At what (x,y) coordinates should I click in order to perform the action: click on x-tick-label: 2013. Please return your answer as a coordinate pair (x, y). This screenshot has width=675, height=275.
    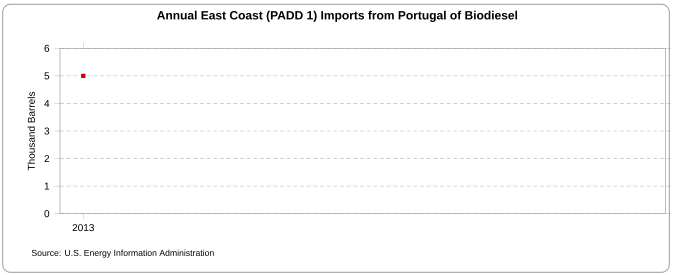
    Looking at the image, I should click on (83, 228).